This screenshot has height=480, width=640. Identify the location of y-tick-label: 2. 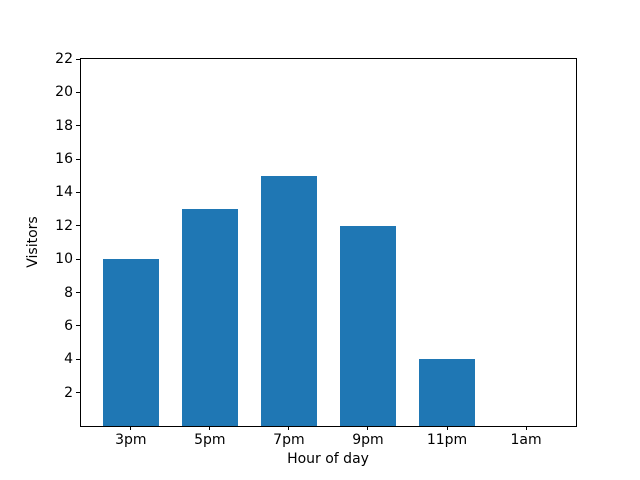
(68, 392).